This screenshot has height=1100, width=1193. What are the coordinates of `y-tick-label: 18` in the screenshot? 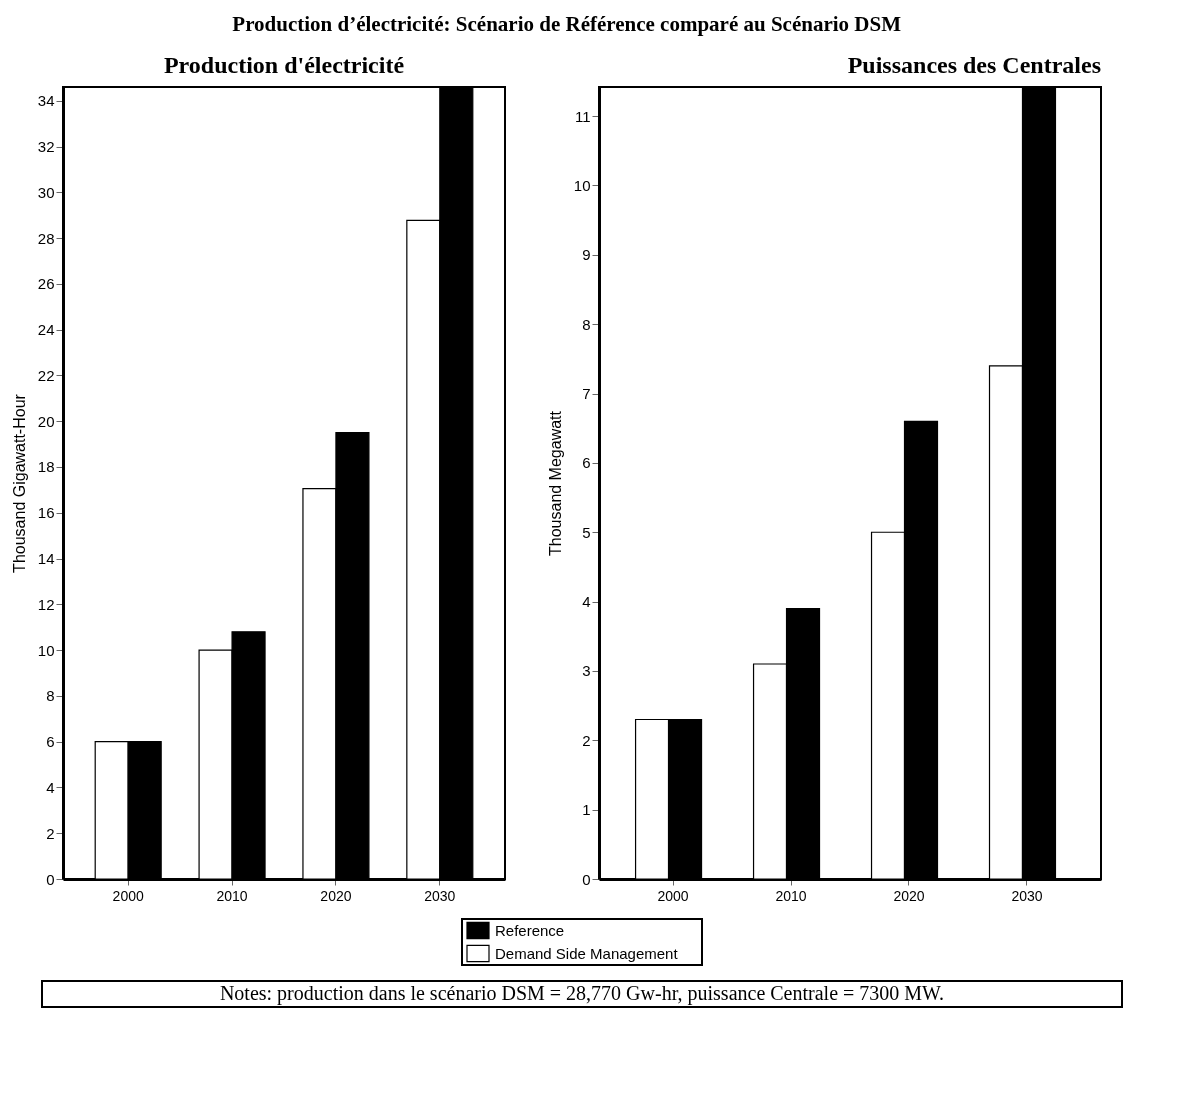 It's located at (46, 467).